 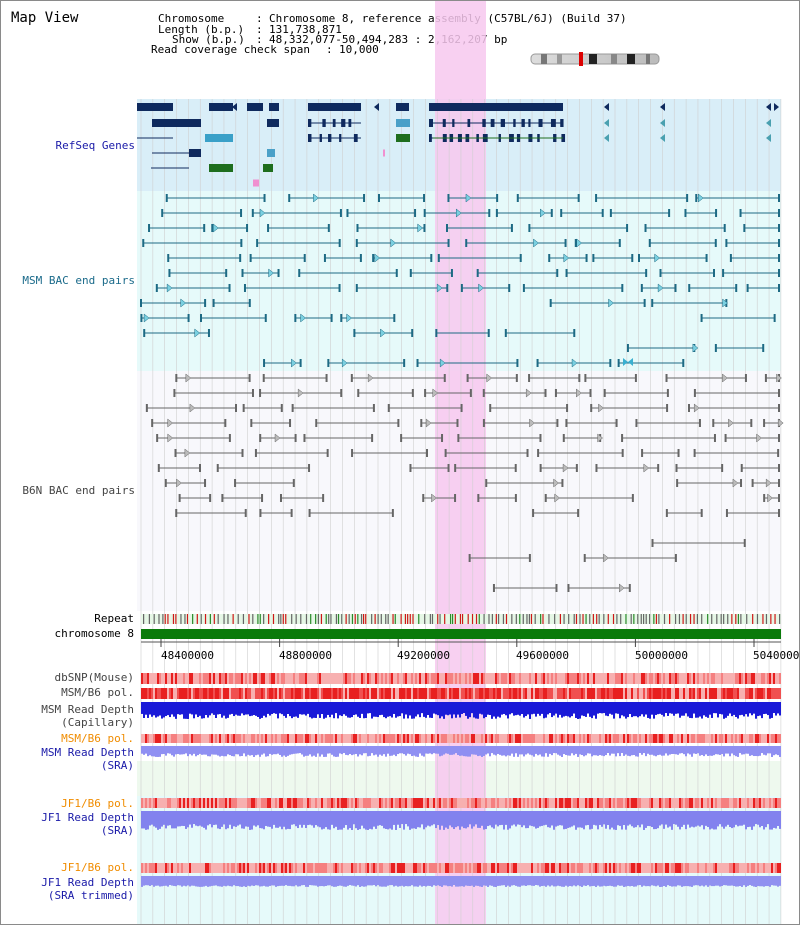 I want to click on track-label-msm-b6-pol-1: MSM/B6 pol., so click(x=97, y=692).